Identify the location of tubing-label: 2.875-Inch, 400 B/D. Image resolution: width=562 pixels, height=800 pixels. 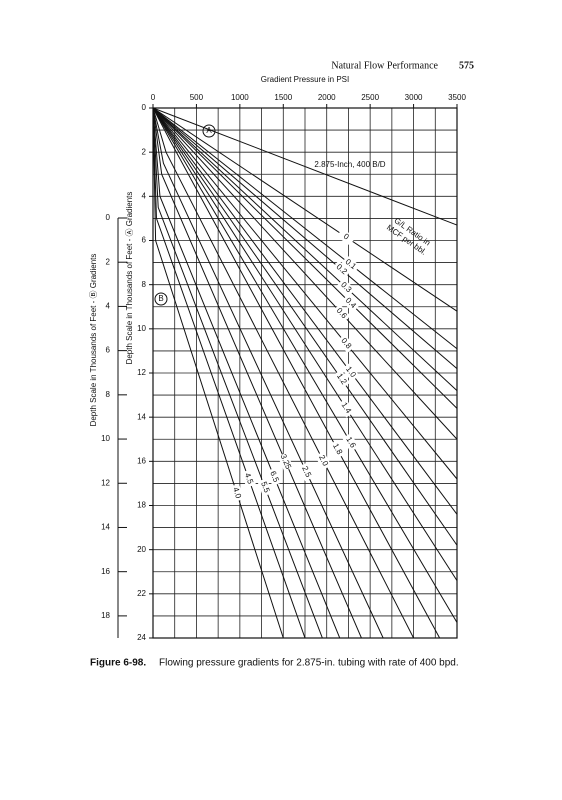
(349, 164).